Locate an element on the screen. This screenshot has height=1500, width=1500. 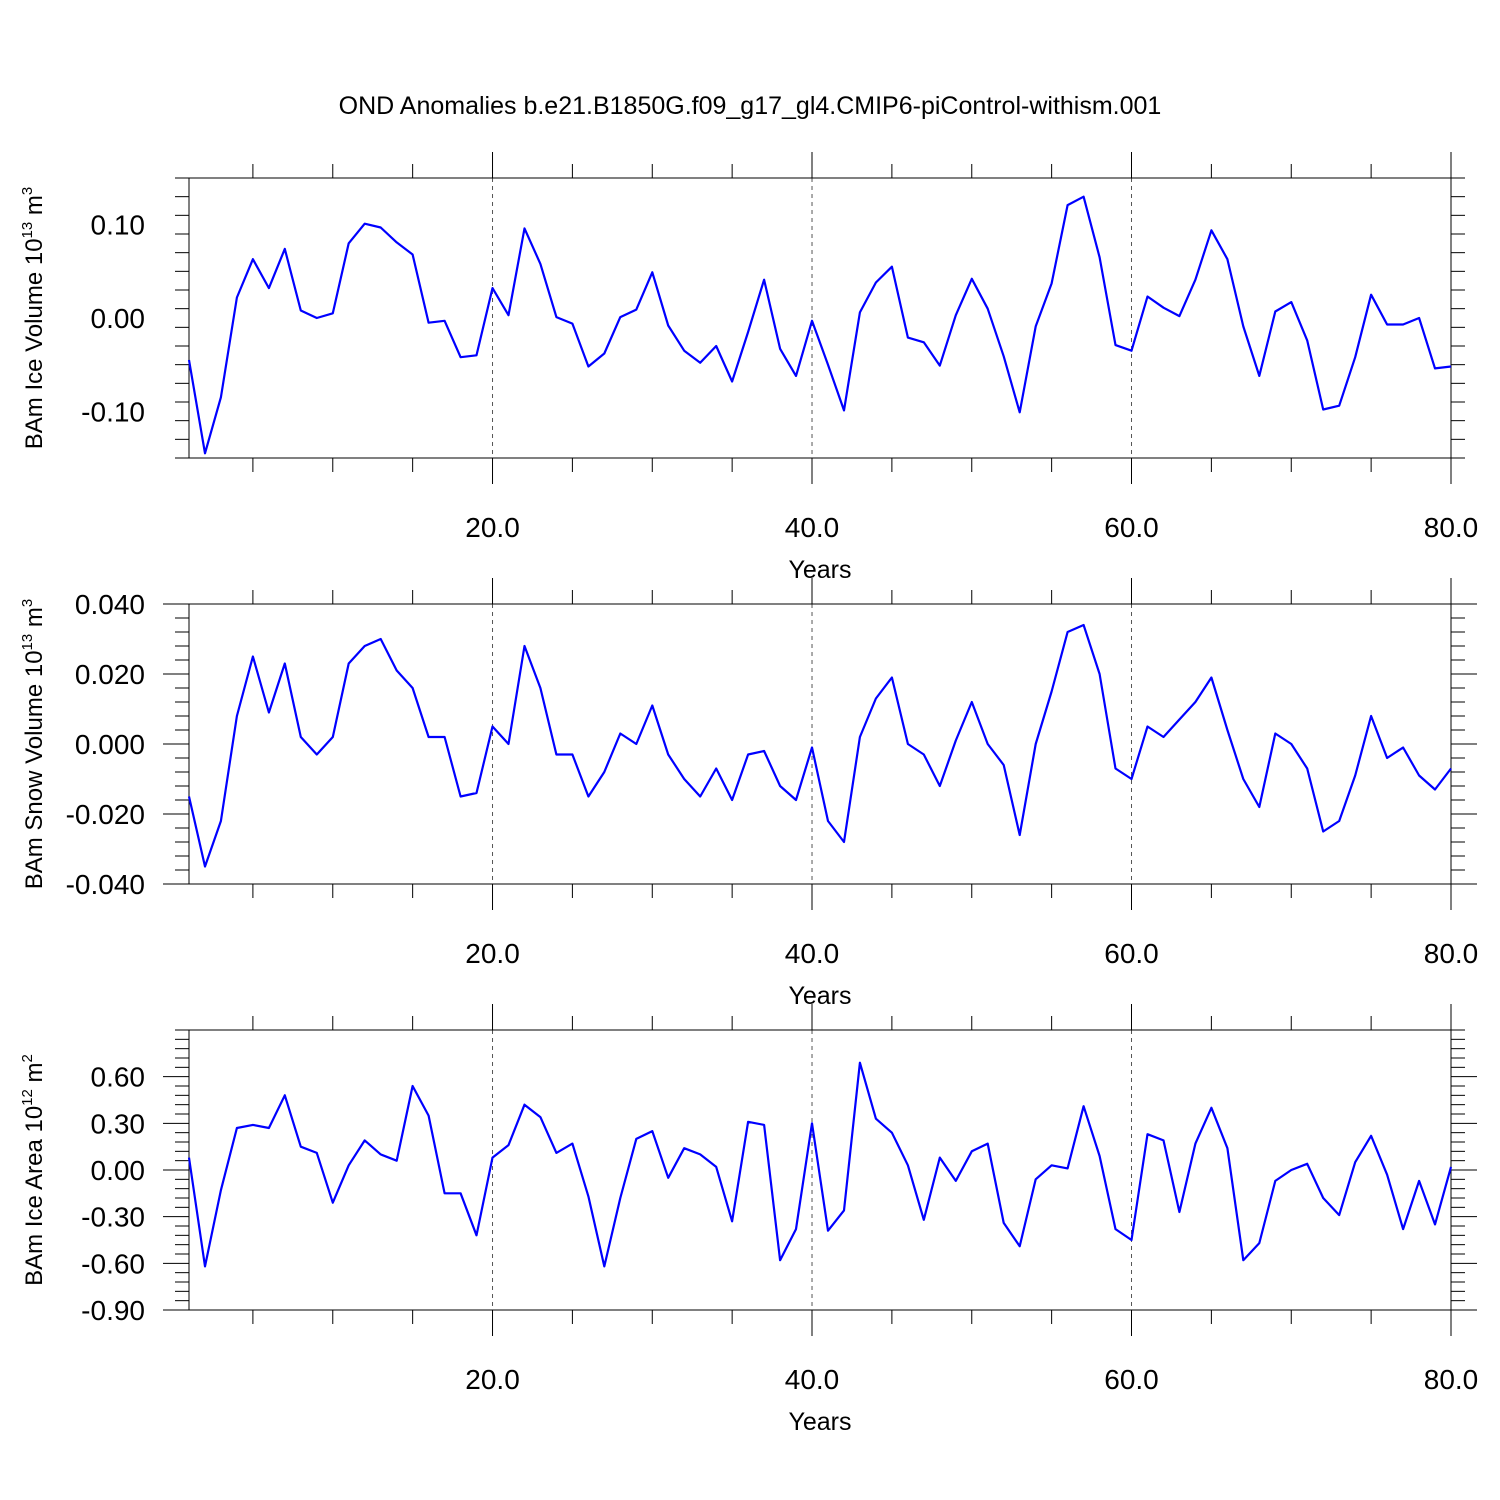
y-axis-title-superscript: 12 is located at coordinates (27, 1097).